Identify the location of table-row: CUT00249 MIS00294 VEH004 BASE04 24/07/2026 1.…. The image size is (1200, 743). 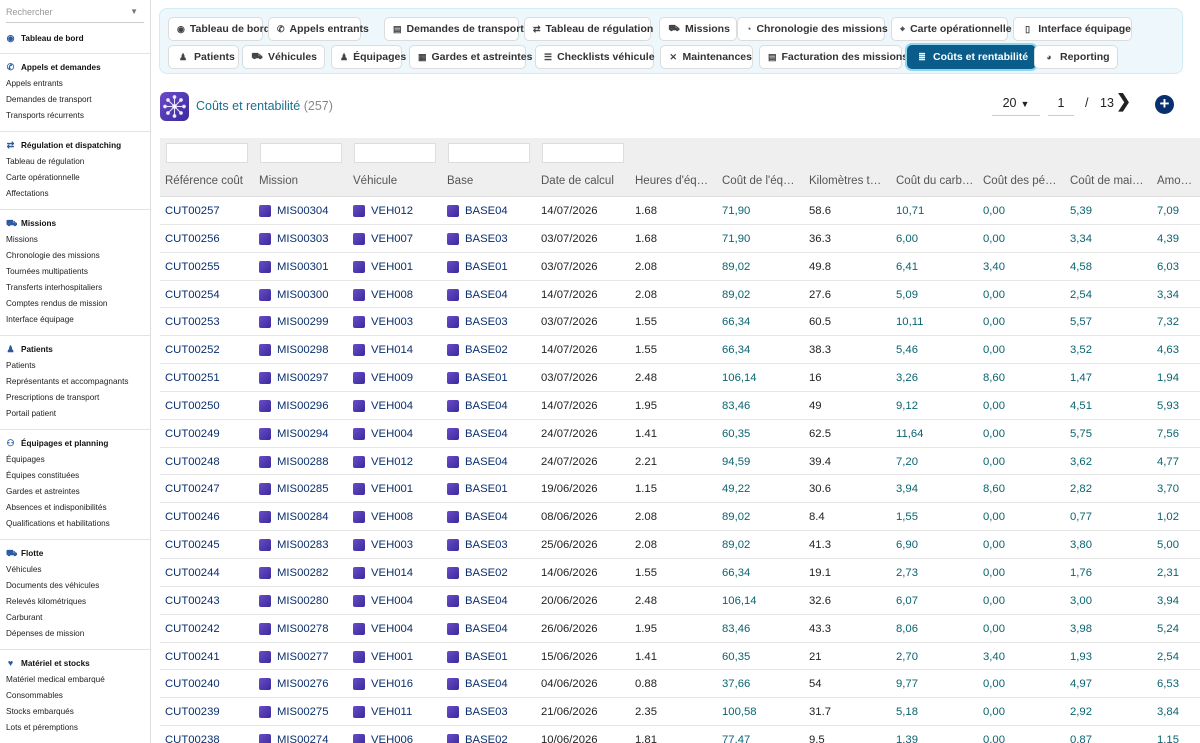
(680, 434).